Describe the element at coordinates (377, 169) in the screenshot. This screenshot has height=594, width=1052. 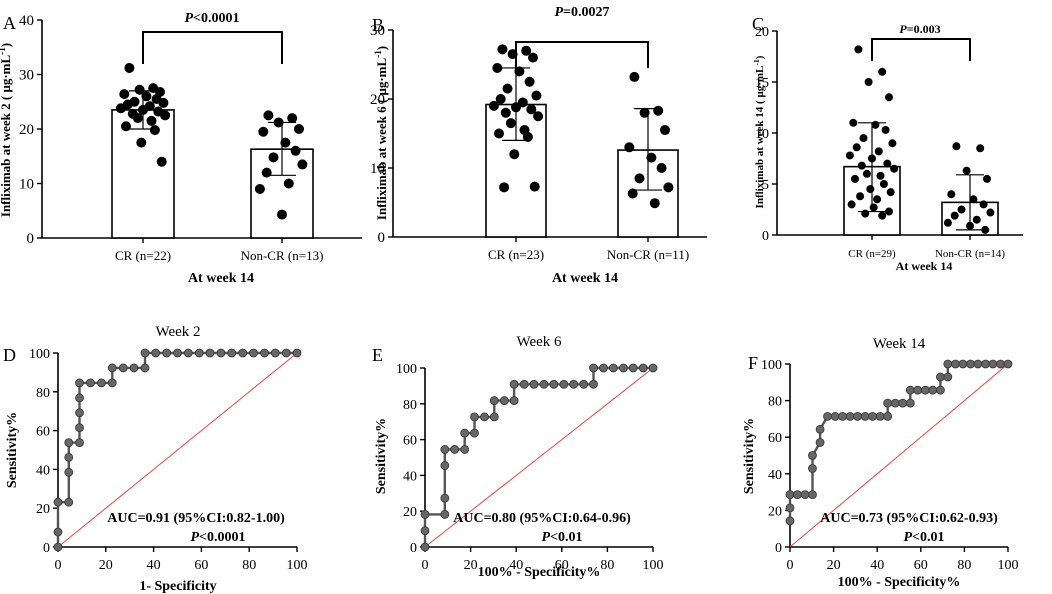
I see `y-tick-label: 10` at that location.